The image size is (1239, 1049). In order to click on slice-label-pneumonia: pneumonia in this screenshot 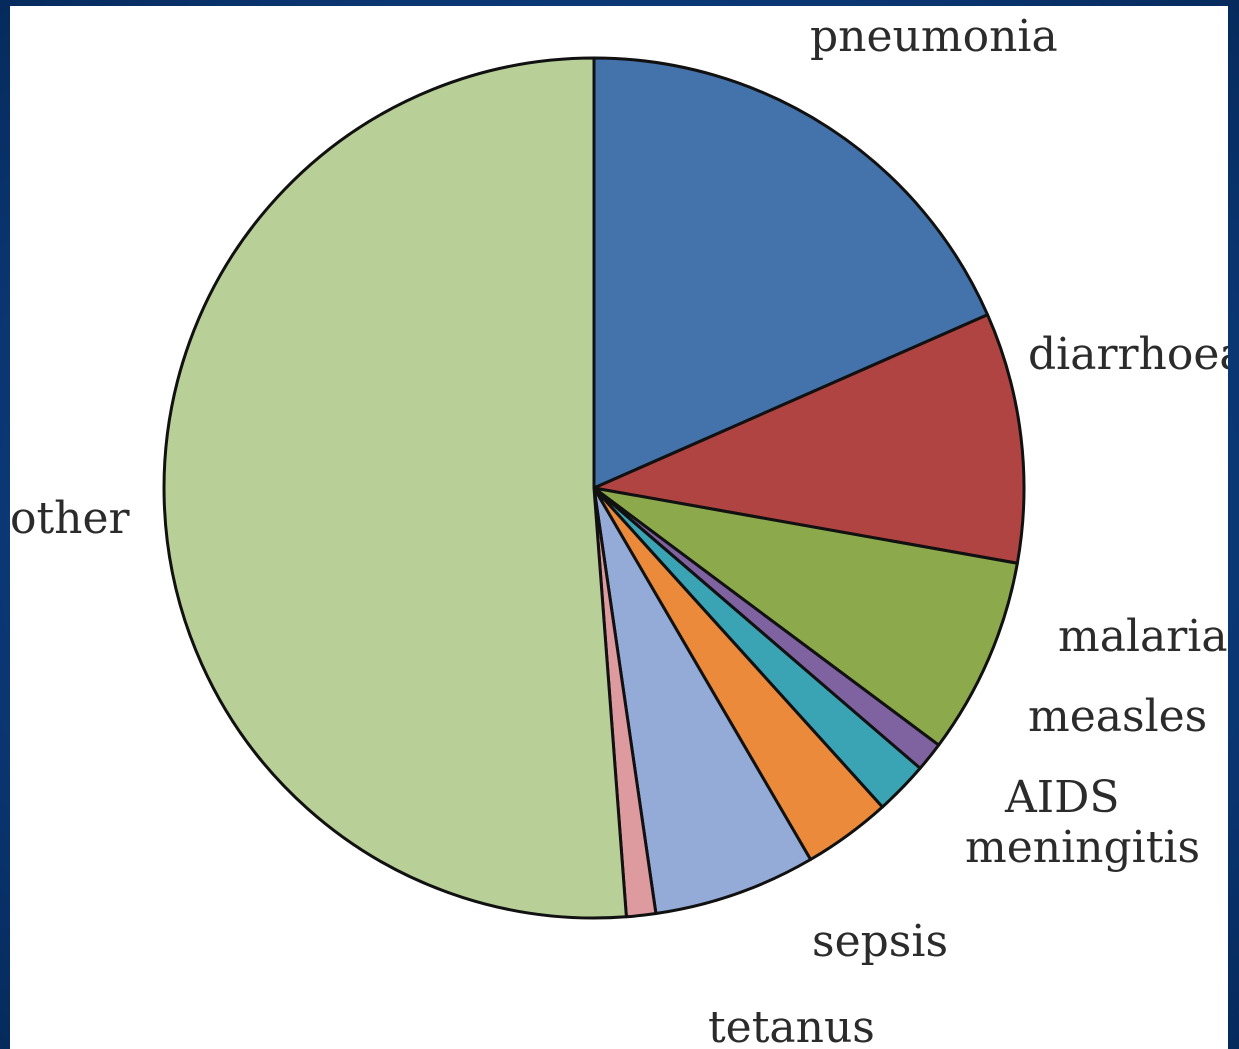, I will do `click(934, 36)`.